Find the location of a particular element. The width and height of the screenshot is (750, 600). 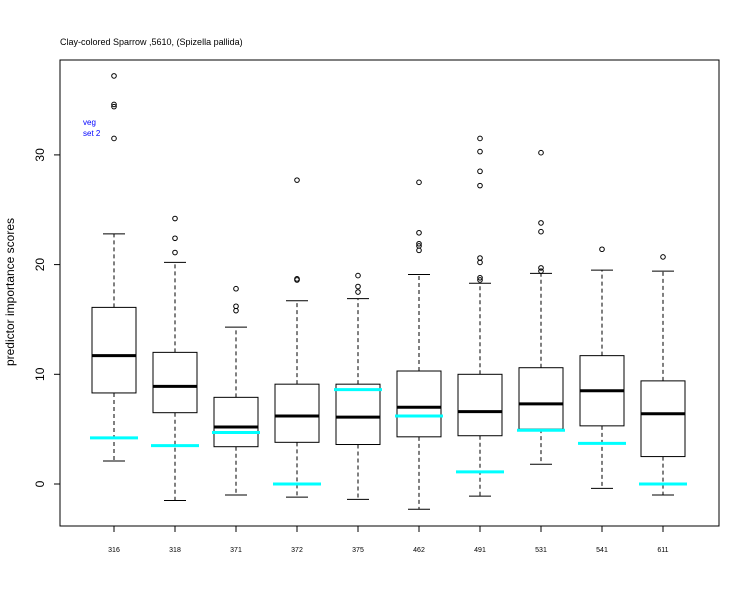

x-tick-label: 316 is located at coordinates (114, 550).